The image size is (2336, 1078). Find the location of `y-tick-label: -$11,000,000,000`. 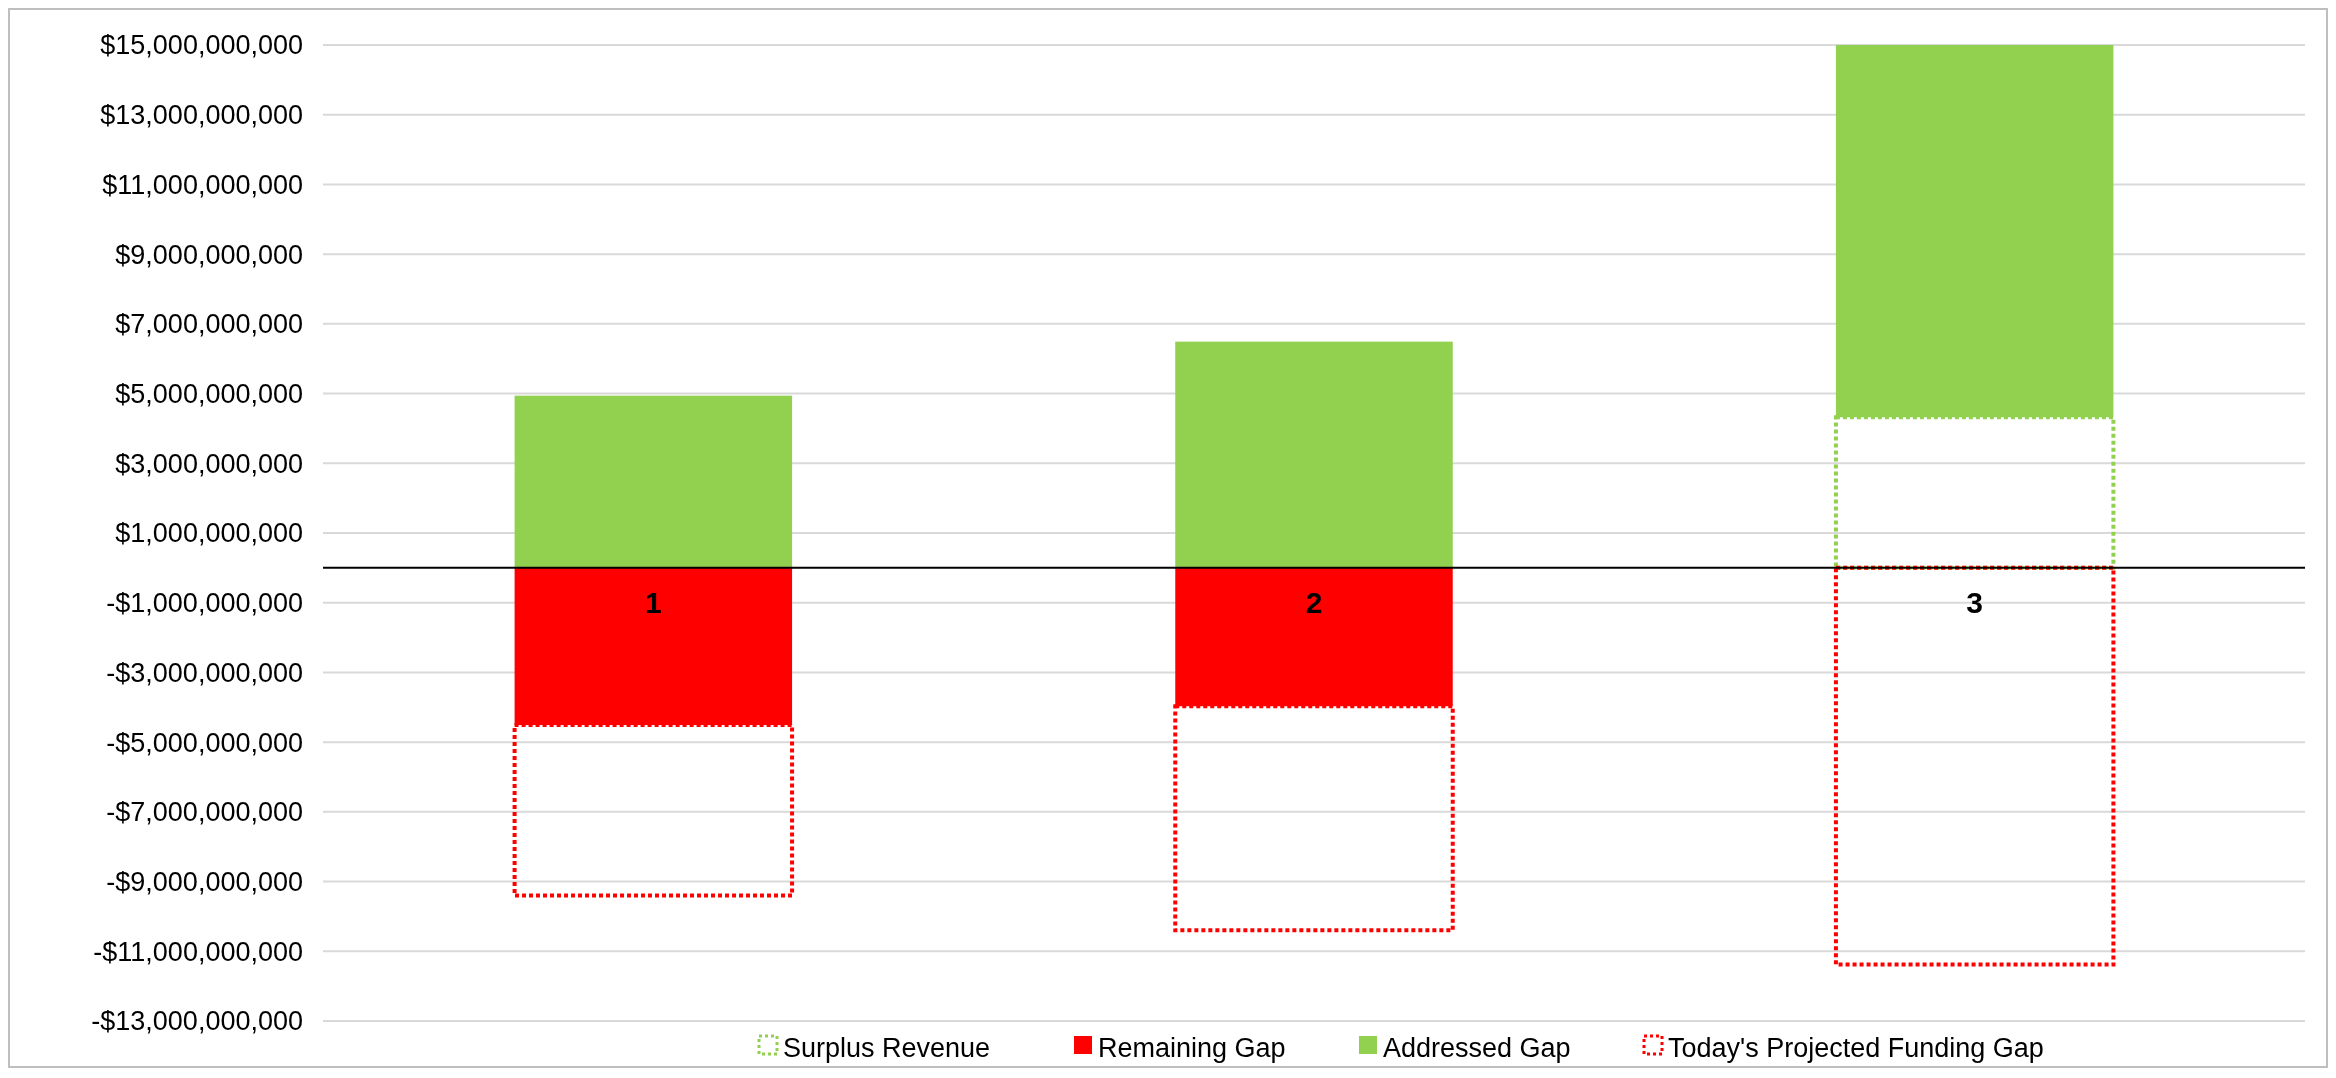

y-tick-label: -$11,000,000,000 is located at coordinates (198, 951).